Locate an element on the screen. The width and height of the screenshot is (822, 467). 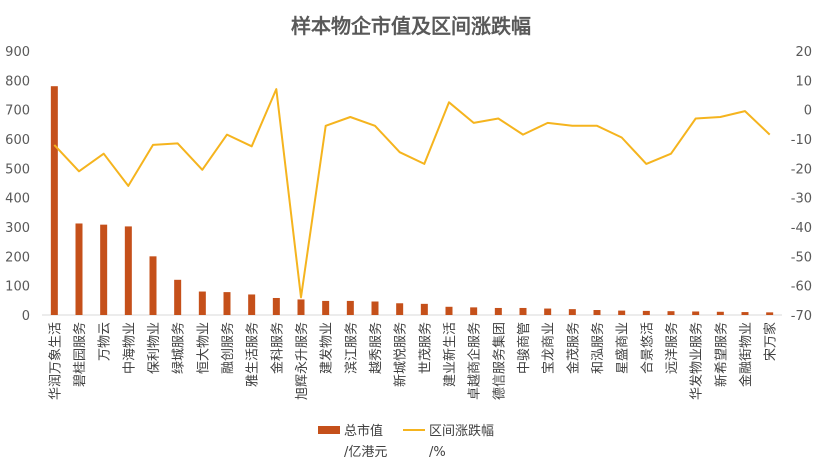
legend-line-label: 区间涨跌幅 is located at coordinates (461, 431).